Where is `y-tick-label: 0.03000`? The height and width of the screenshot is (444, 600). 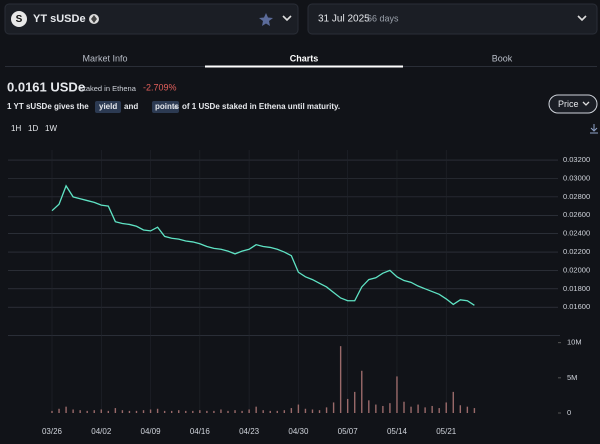
y-tick-label: 0.03000 is located at coordinates (576, 177).